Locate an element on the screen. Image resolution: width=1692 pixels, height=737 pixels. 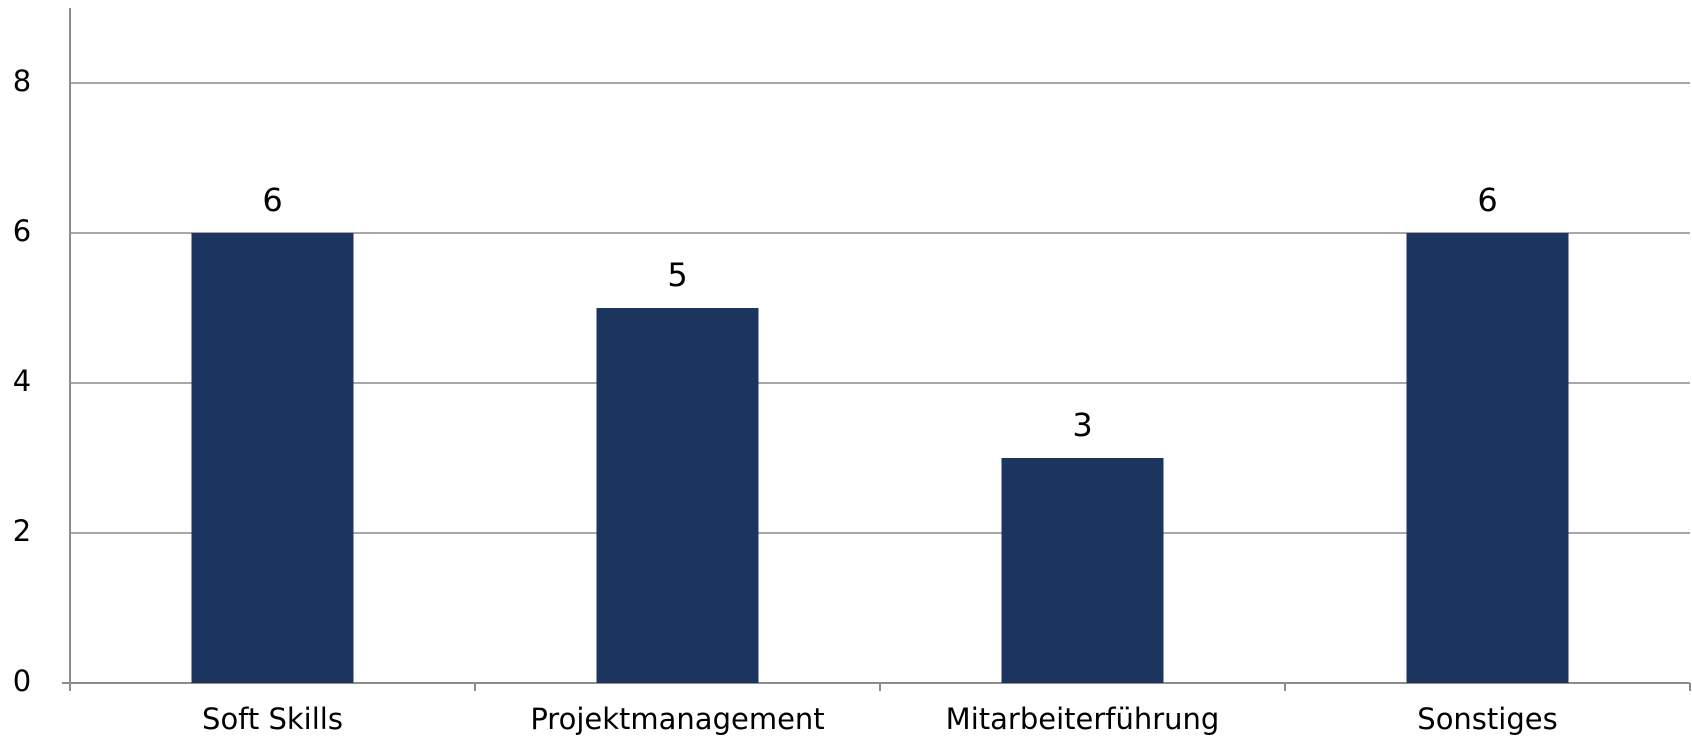
y-tick-label: 4 is located at coordinates (22, 381).